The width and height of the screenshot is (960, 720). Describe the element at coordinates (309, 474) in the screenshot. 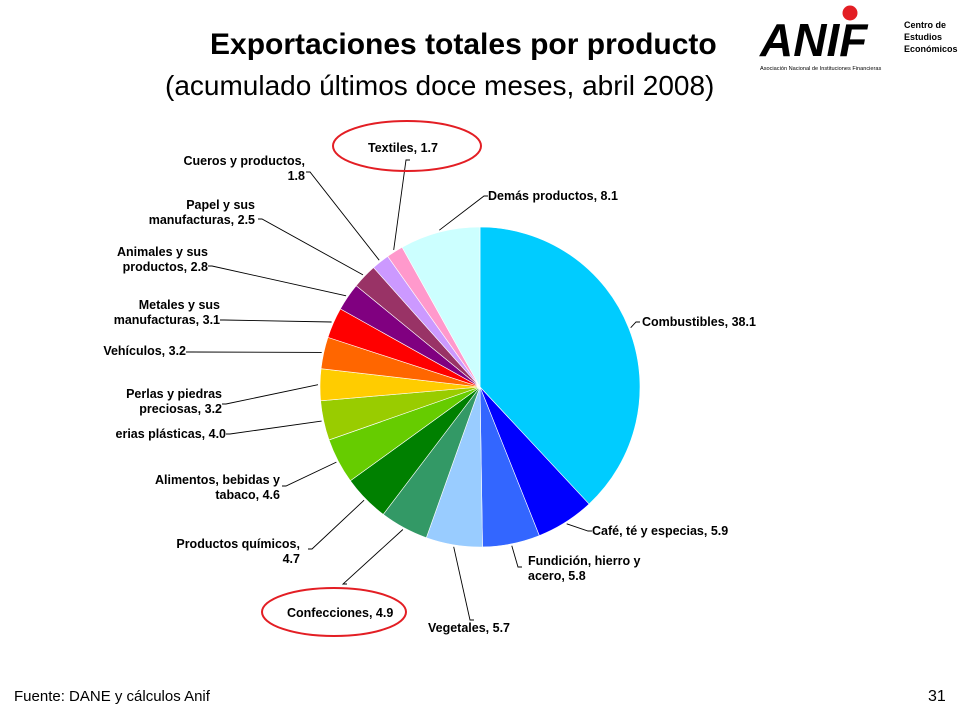

I see `leader-line-alimentos` at that location.